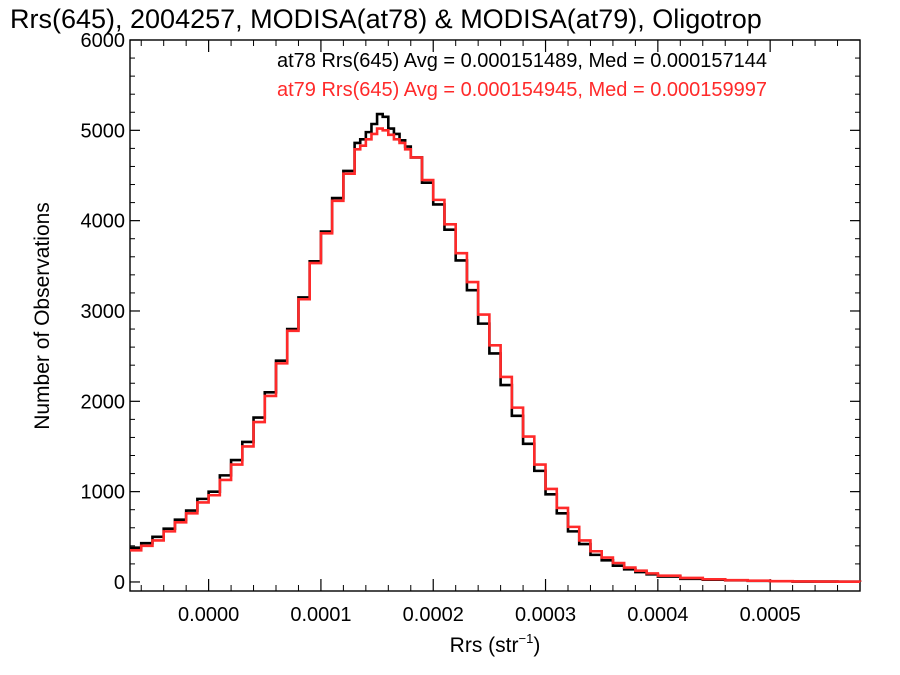  Describe the element at coordinates (526, 638) in the screenshot. I see `x-axis-label-superscript: −1` at that location.